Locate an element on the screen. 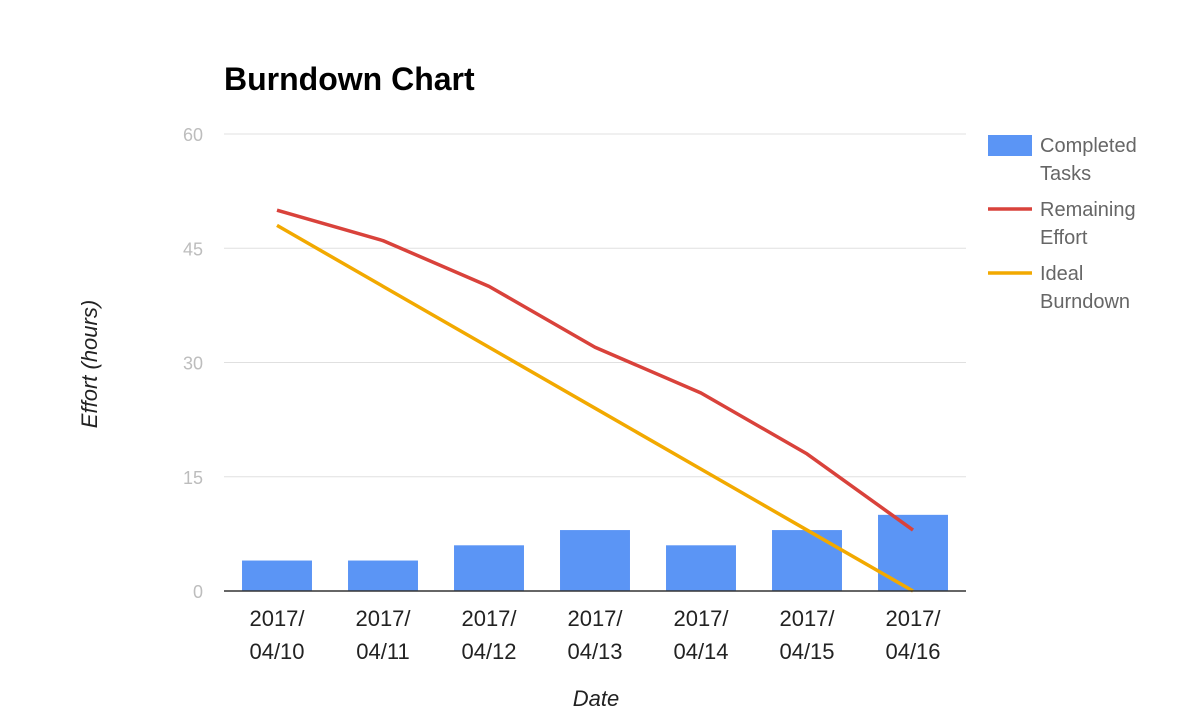 The image size is (1186, 728). x-tick-label: 2017/04/11 is located at coordinates (383, 635).